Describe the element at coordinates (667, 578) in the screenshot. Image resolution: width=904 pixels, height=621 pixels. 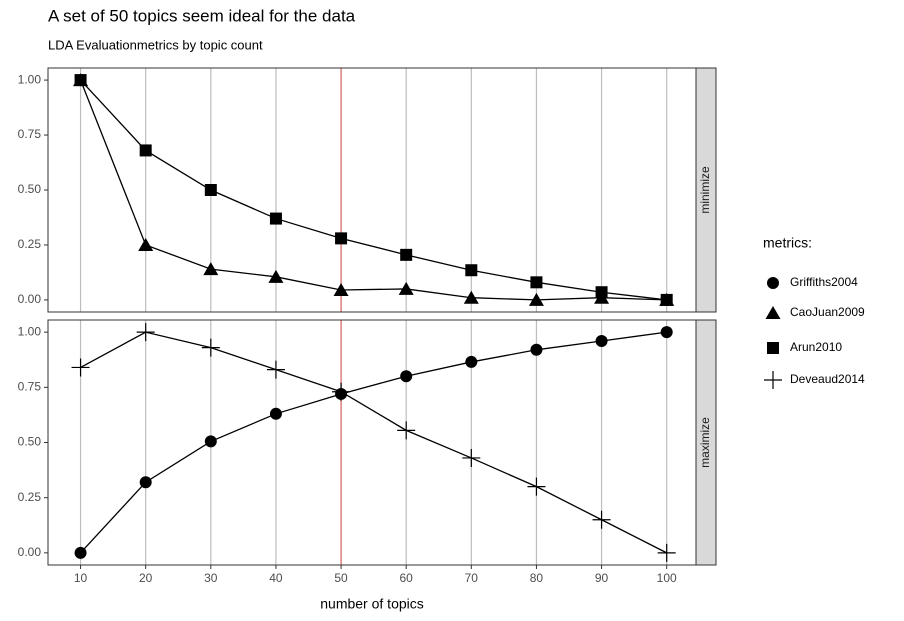
I see `x-tick-label: 100` at that location.